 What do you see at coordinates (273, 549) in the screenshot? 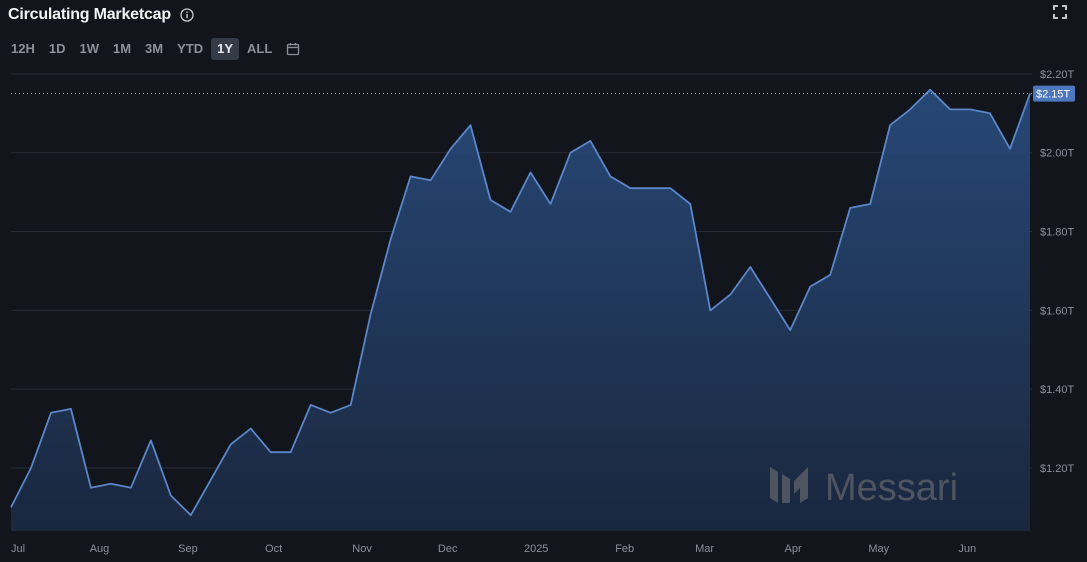
I see `x-tick-label: Oct` at bounding box center [273, 549].